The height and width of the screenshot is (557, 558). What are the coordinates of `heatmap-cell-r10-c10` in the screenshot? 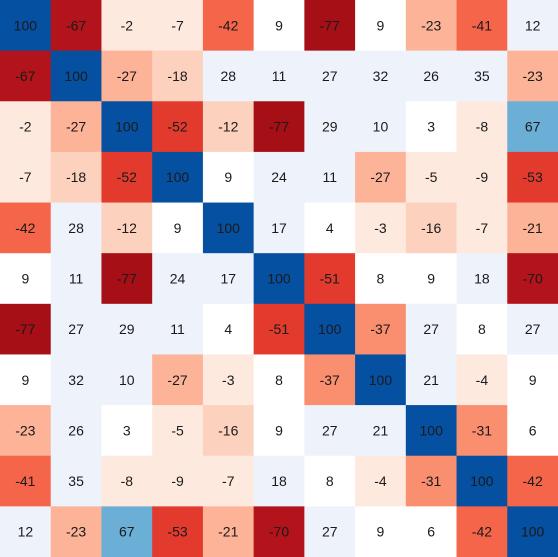 It's located at (532, 531).